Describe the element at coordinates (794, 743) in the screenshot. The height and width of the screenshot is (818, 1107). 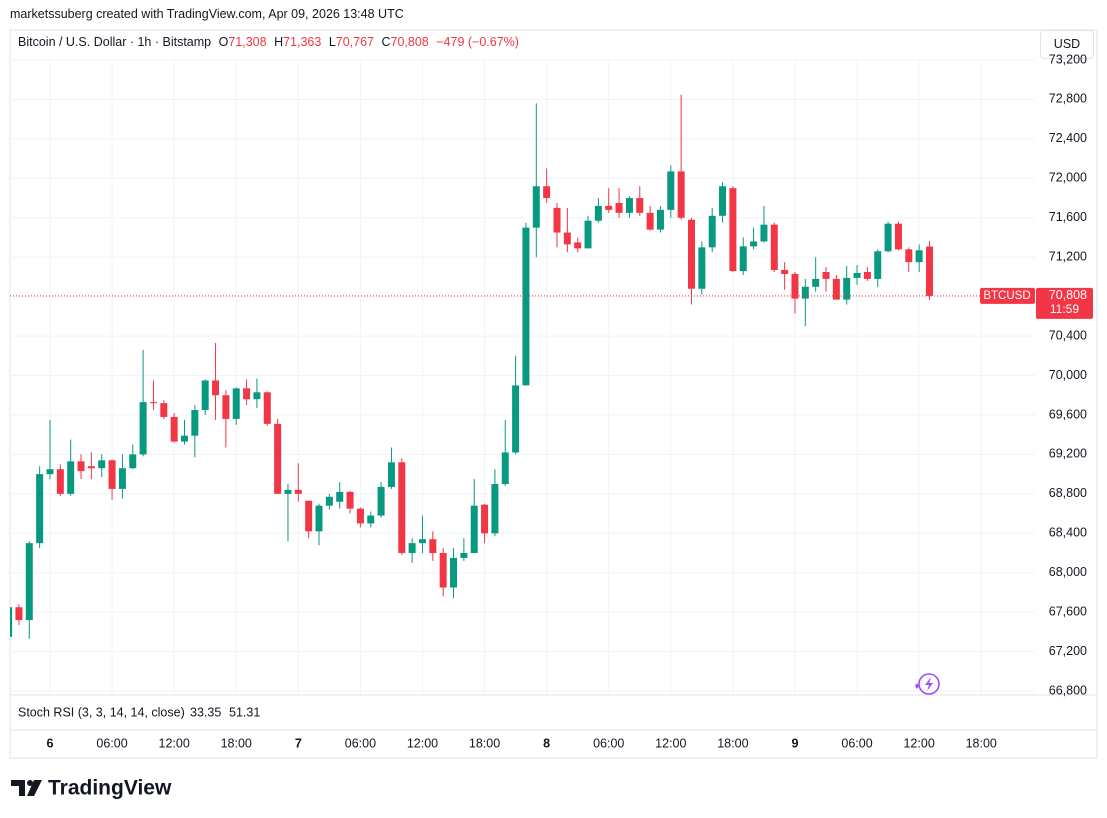
I see `x-tick-label: 9` at that location.